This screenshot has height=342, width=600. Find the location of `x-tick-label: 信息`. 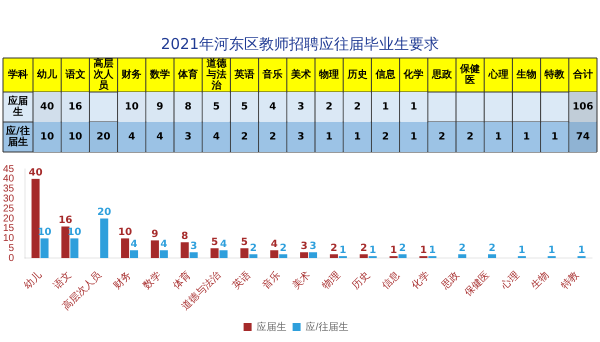

x-tick-label: 信息 is located at coordinates (385, 74).